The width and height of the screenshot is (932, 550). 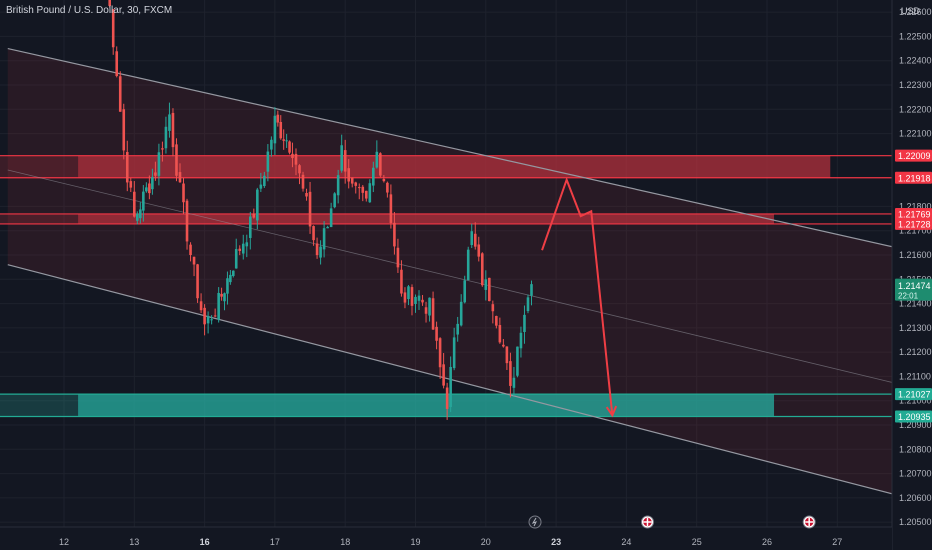 I want to click on y-tick-label: 1.21300, so click(x=915, y=328).